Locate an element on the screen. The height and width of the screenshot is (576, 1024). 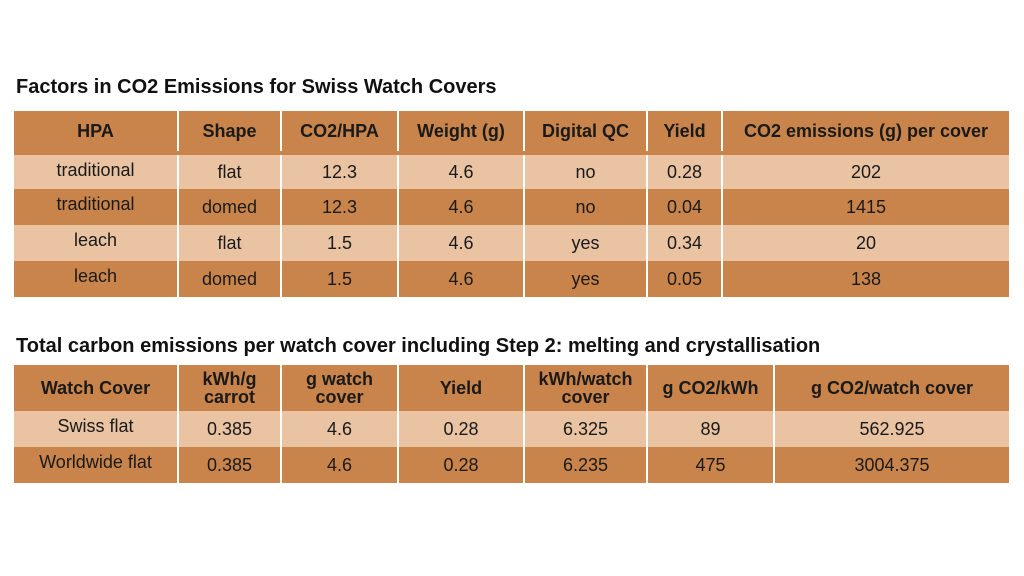
table-row: leach flat 1.5 4.6 yes 0.34 20 is located at coordinates (511, 243).